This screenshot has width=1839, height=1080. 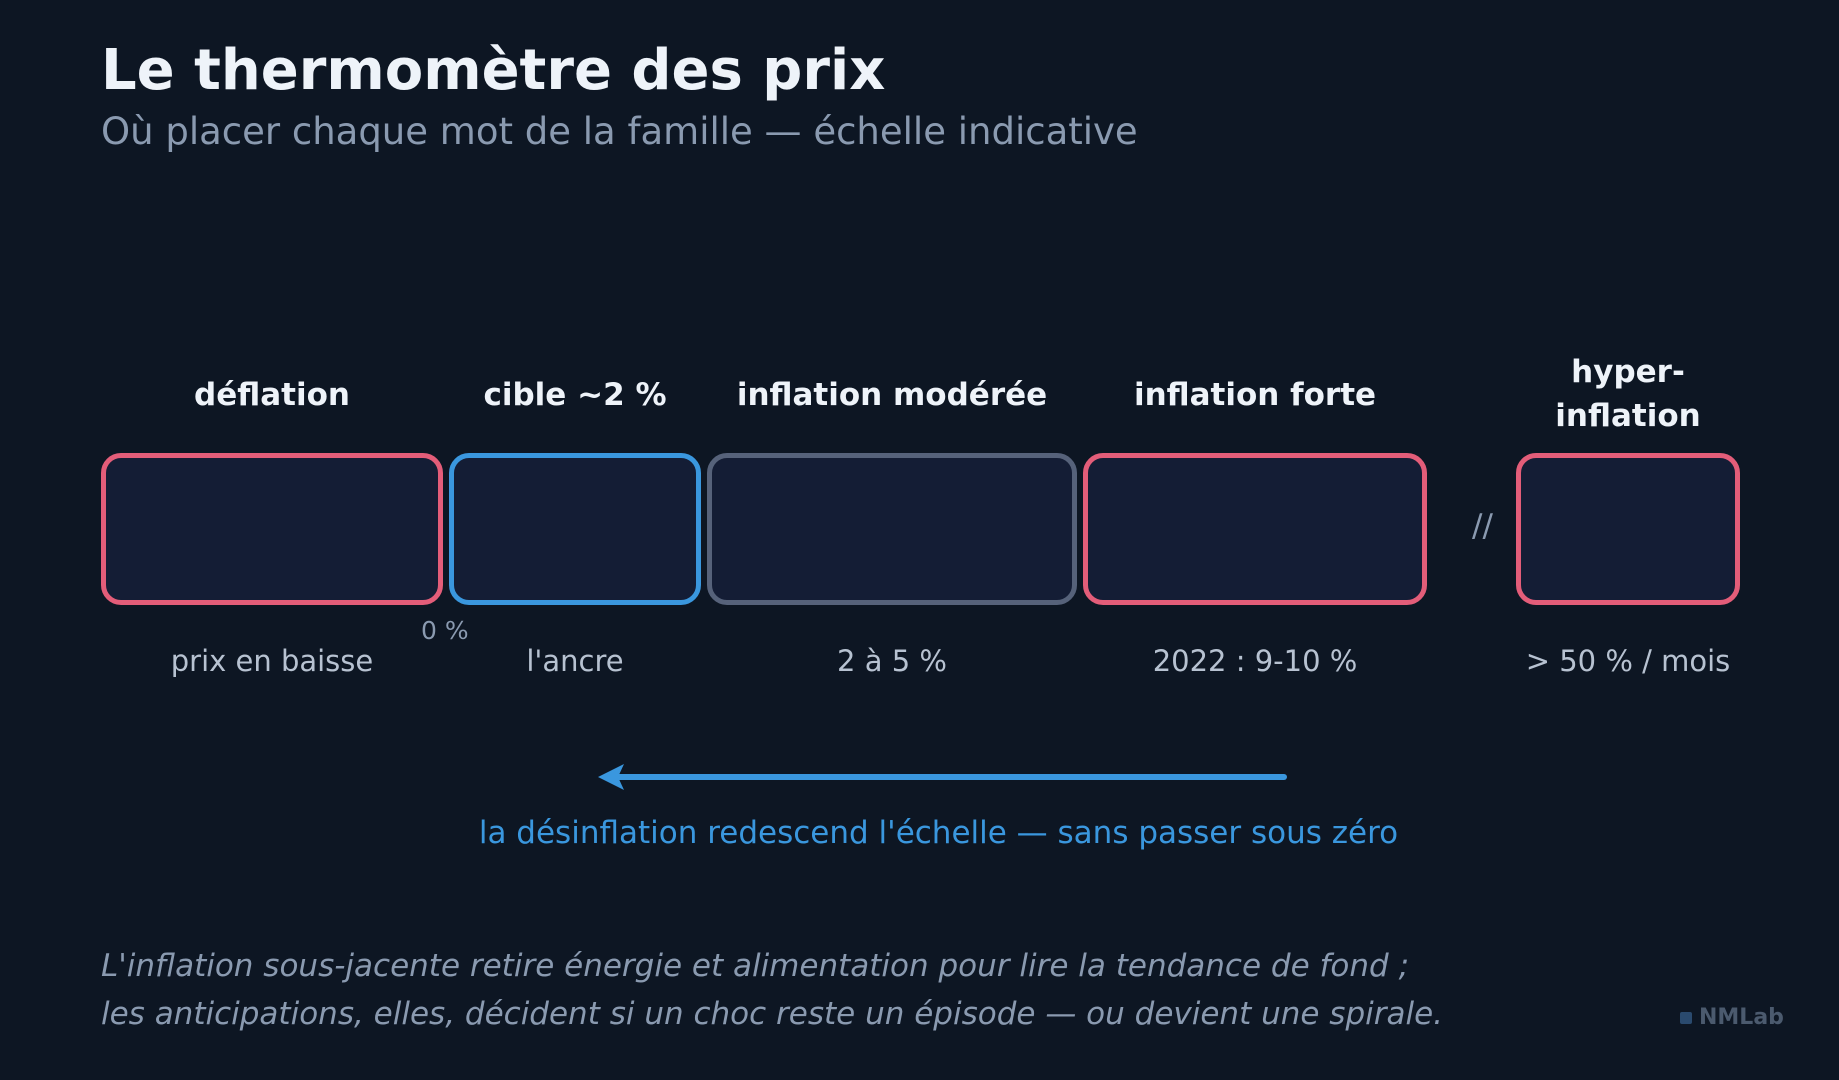 What do you see at coordinates (445, 630) in the screenshot?
I see `zero-marker: 0 %` at bounding box center [445, 630].